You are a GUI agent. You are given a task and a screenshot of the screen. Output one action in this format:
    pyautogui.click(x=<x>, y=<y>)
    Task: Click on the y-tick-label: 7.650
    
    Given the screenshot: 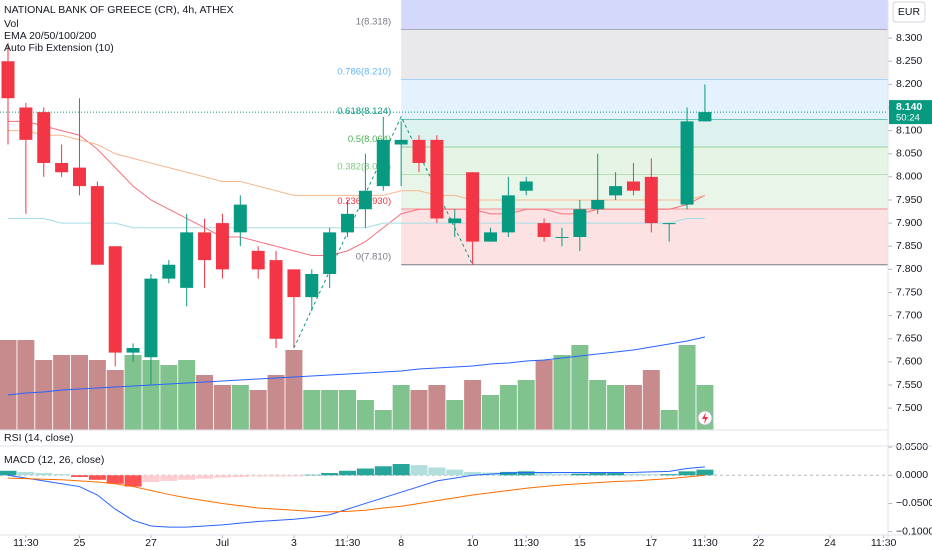 What is the action you would take?
    pyautogui.click(x=909, y=339)
    